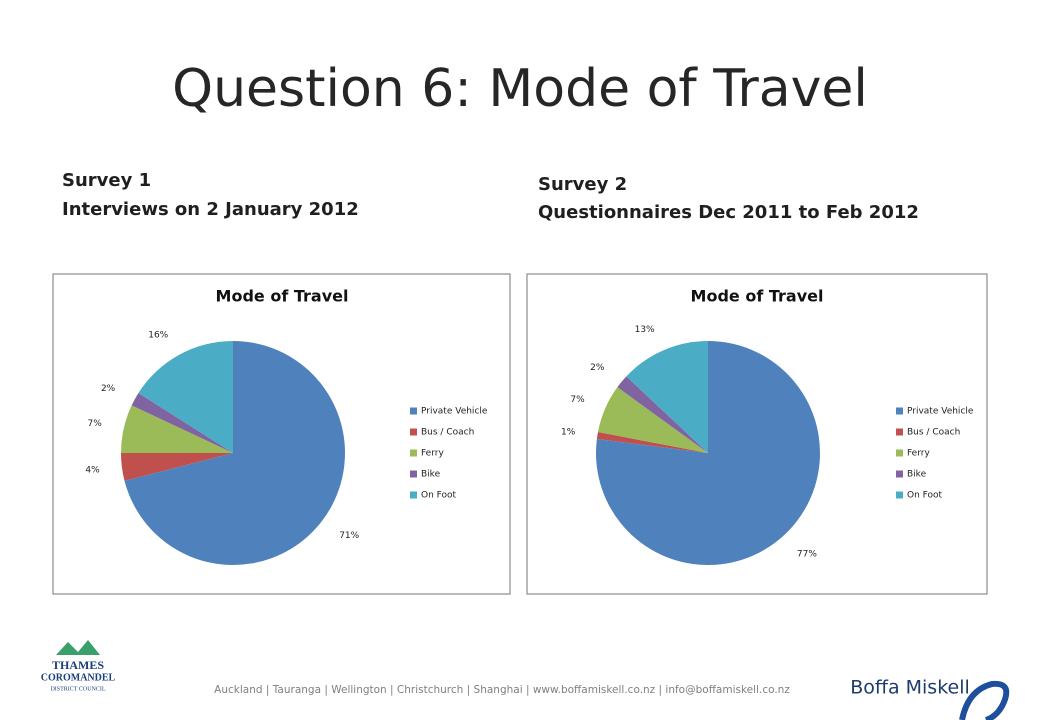  What do you see at coordinates (77, 689) in the screenshot?
I see `logo-text: DISTRICT COUNCIL` at bounding box center [77, 689].